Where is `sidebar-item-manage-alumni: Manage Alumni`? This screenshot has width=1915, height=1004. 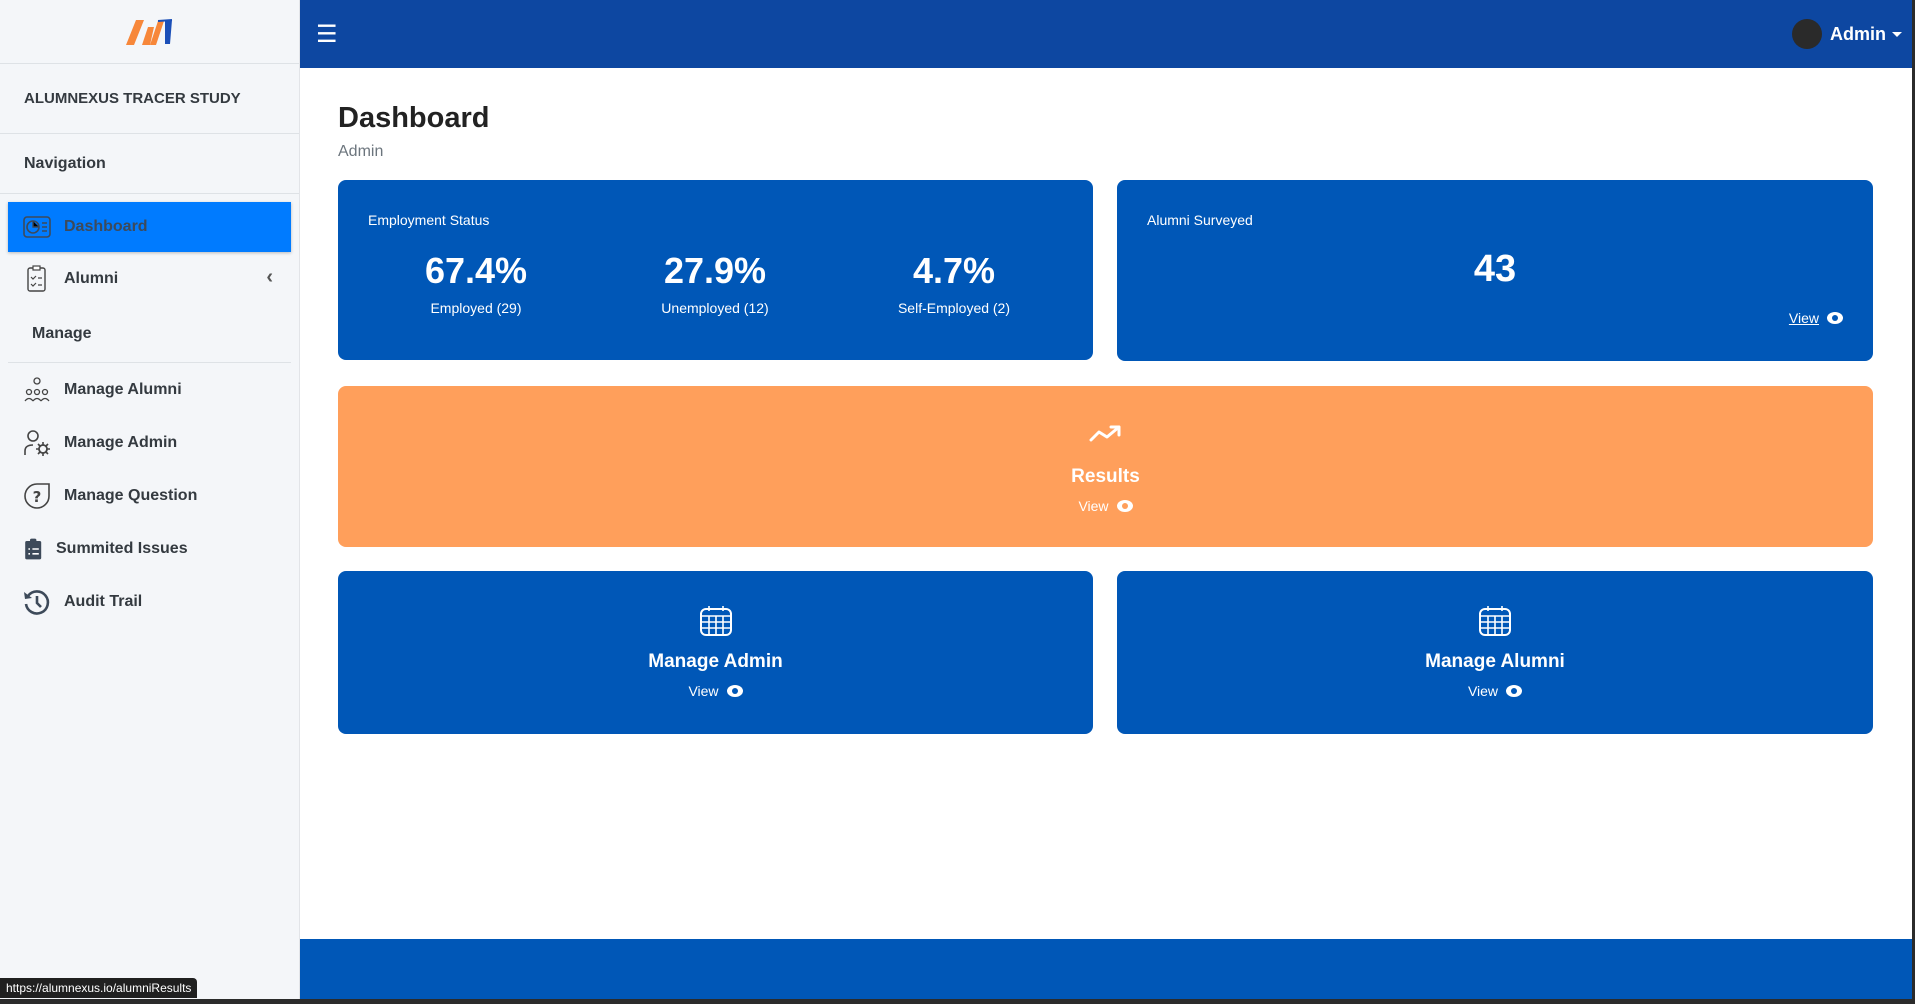
sidebar-item-manage-alumni: Manage Alumni is located at coordinates (149, 389).